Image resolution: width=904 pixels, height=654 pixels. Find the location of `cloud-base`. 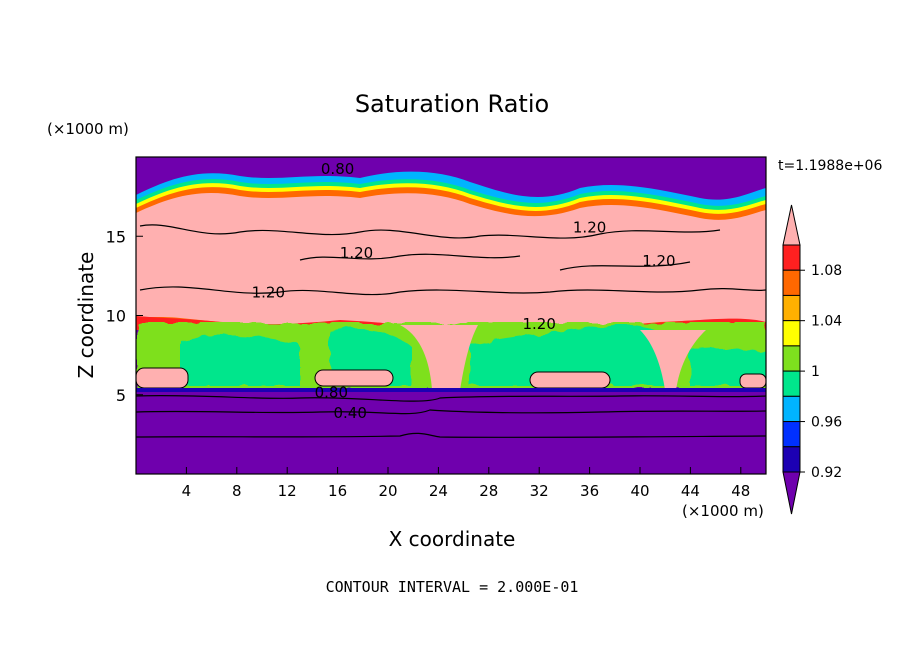

cloud-base is located at coordinates (451, 390).